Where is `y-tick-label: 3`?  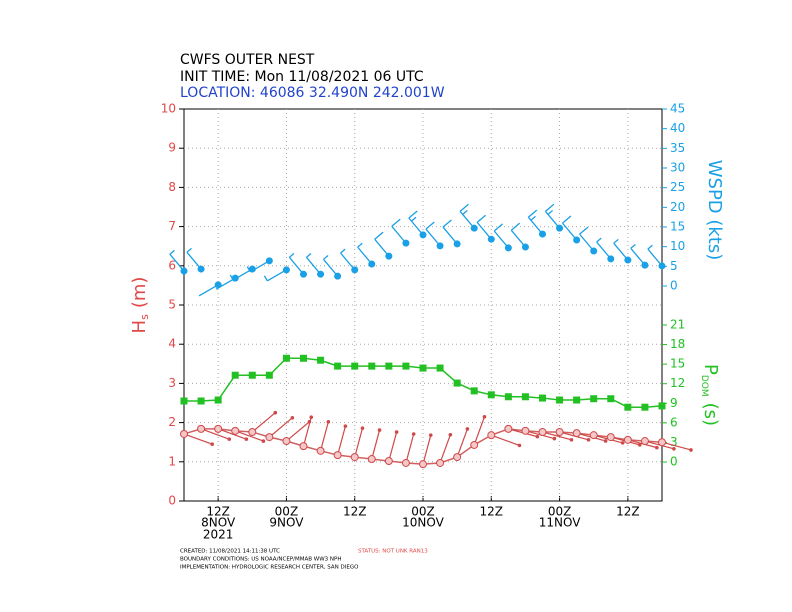
y-tick-label: 3 is located at coordinates (172, 383).